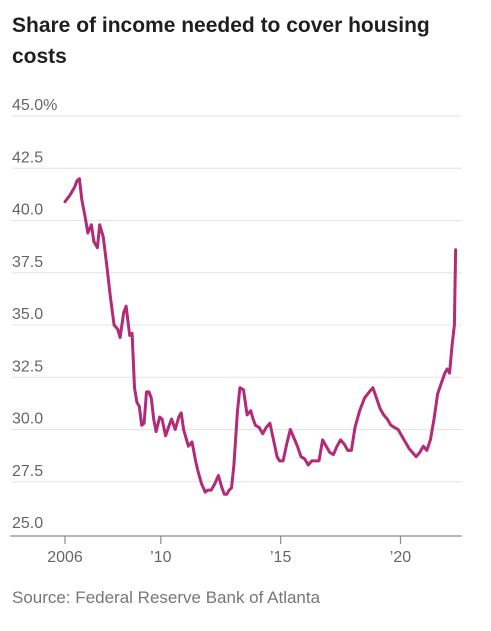 The height and width of the screenshot is (631, 491). Describe the element at coordinates (27, 157) in the screenshot. I see `y-tick-label: 42.5` at that location.